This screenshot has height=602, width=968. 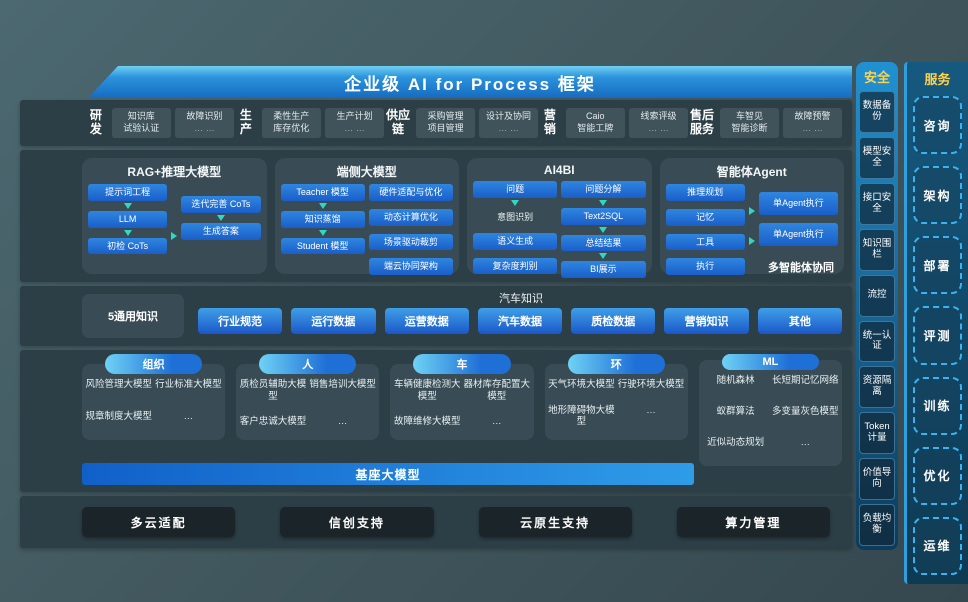 What do you see at coordinates (273, 390) in the screenshot?
I see `model-item: 质检员辅助大模型` at bounding box center [273, 390].